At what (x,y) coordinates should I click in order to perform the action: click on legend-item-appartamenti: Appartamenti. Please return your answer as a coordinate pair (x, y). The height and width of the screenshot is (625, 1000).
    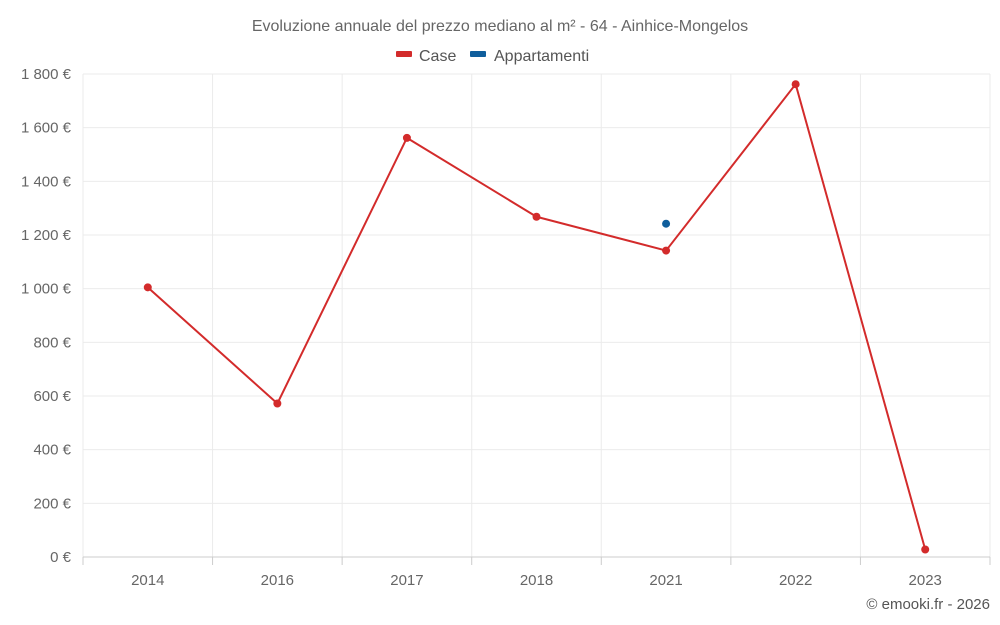
    Looking at the image, I should click on (529, 56).